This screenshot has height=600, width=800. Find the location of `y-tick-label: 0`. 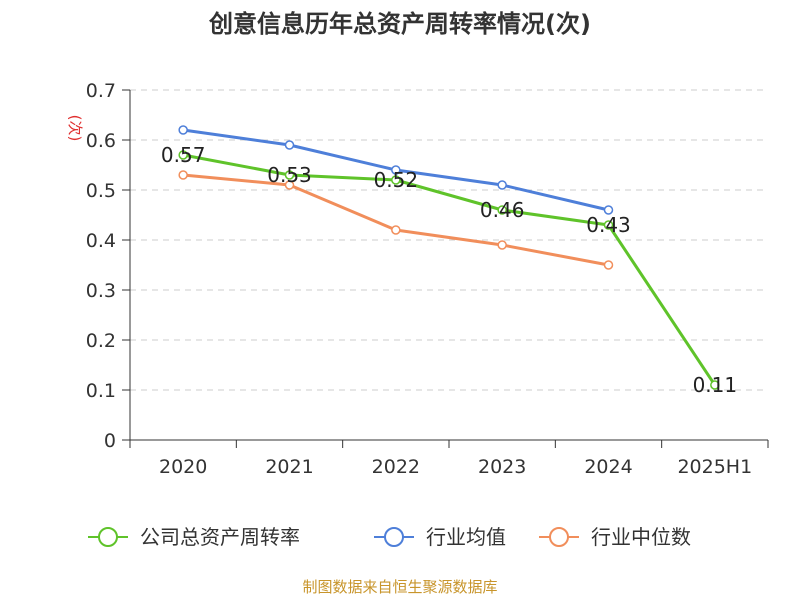

y-tick-label: 0 is located at coordinates (110, 441).